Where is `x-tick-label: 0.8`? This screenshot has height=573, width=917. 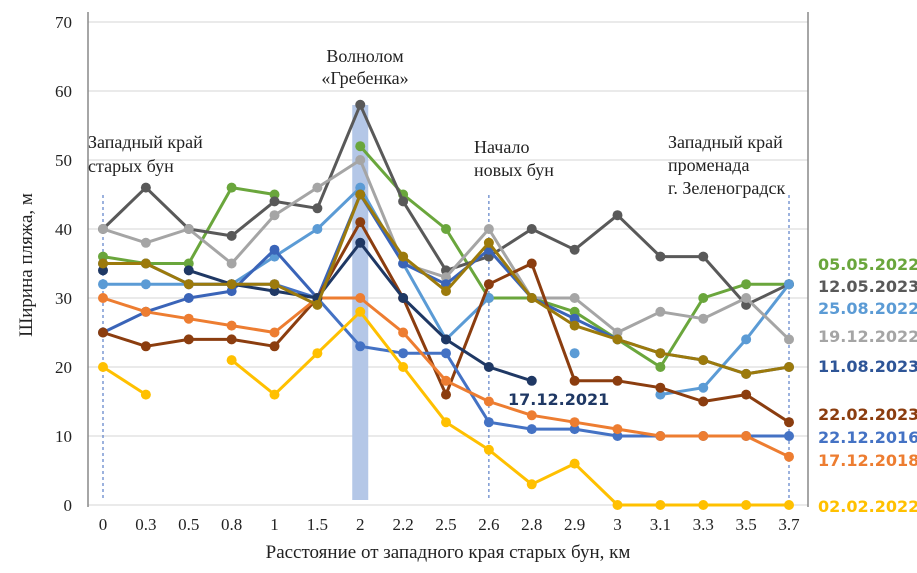
x-tick-label: 0.8 is located at coordinates (231, 524).